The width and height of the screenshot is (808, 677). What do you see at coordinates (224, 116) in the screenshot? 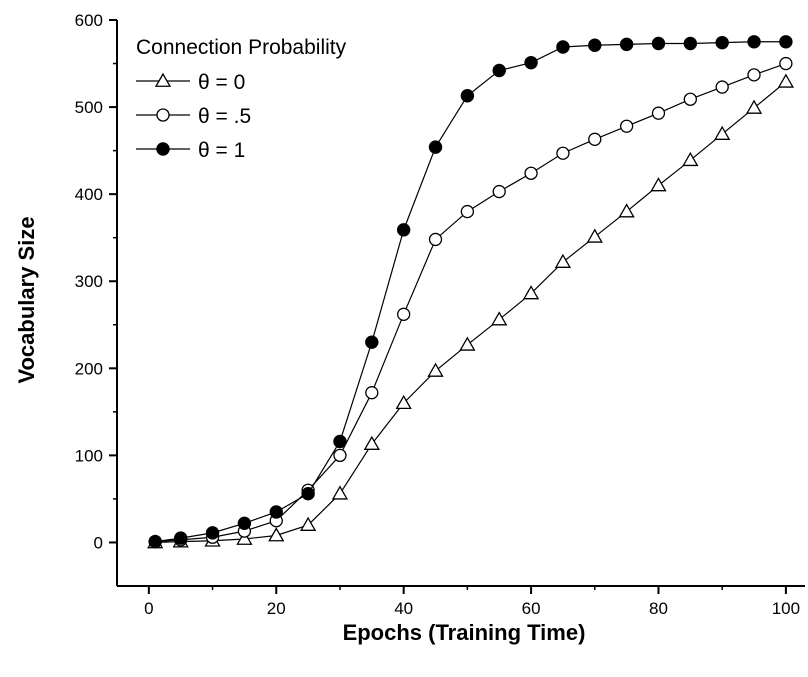
I see `legend-label: θ = .5` at bounding box center [224, 116].